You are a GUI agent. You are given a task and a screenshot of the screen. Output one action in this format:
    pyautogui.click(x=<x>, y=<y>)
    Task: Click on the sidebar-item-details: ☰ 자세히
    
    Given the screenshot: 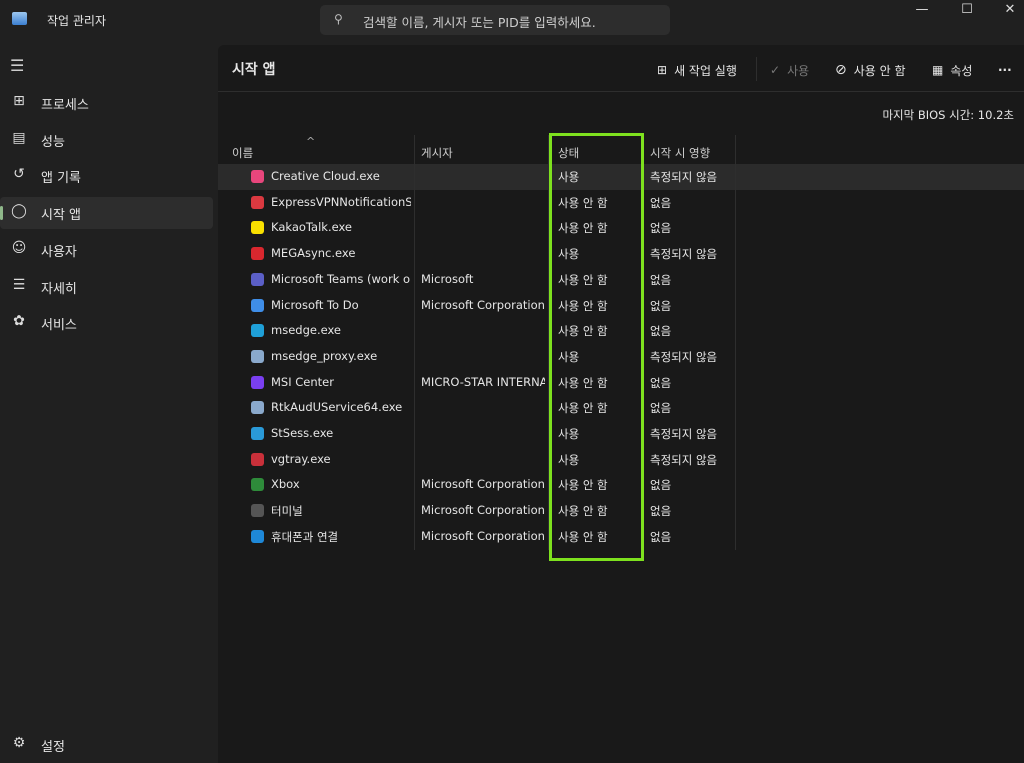 What is the action you would take?
    pyautogui.click(x=106, y=287)
    